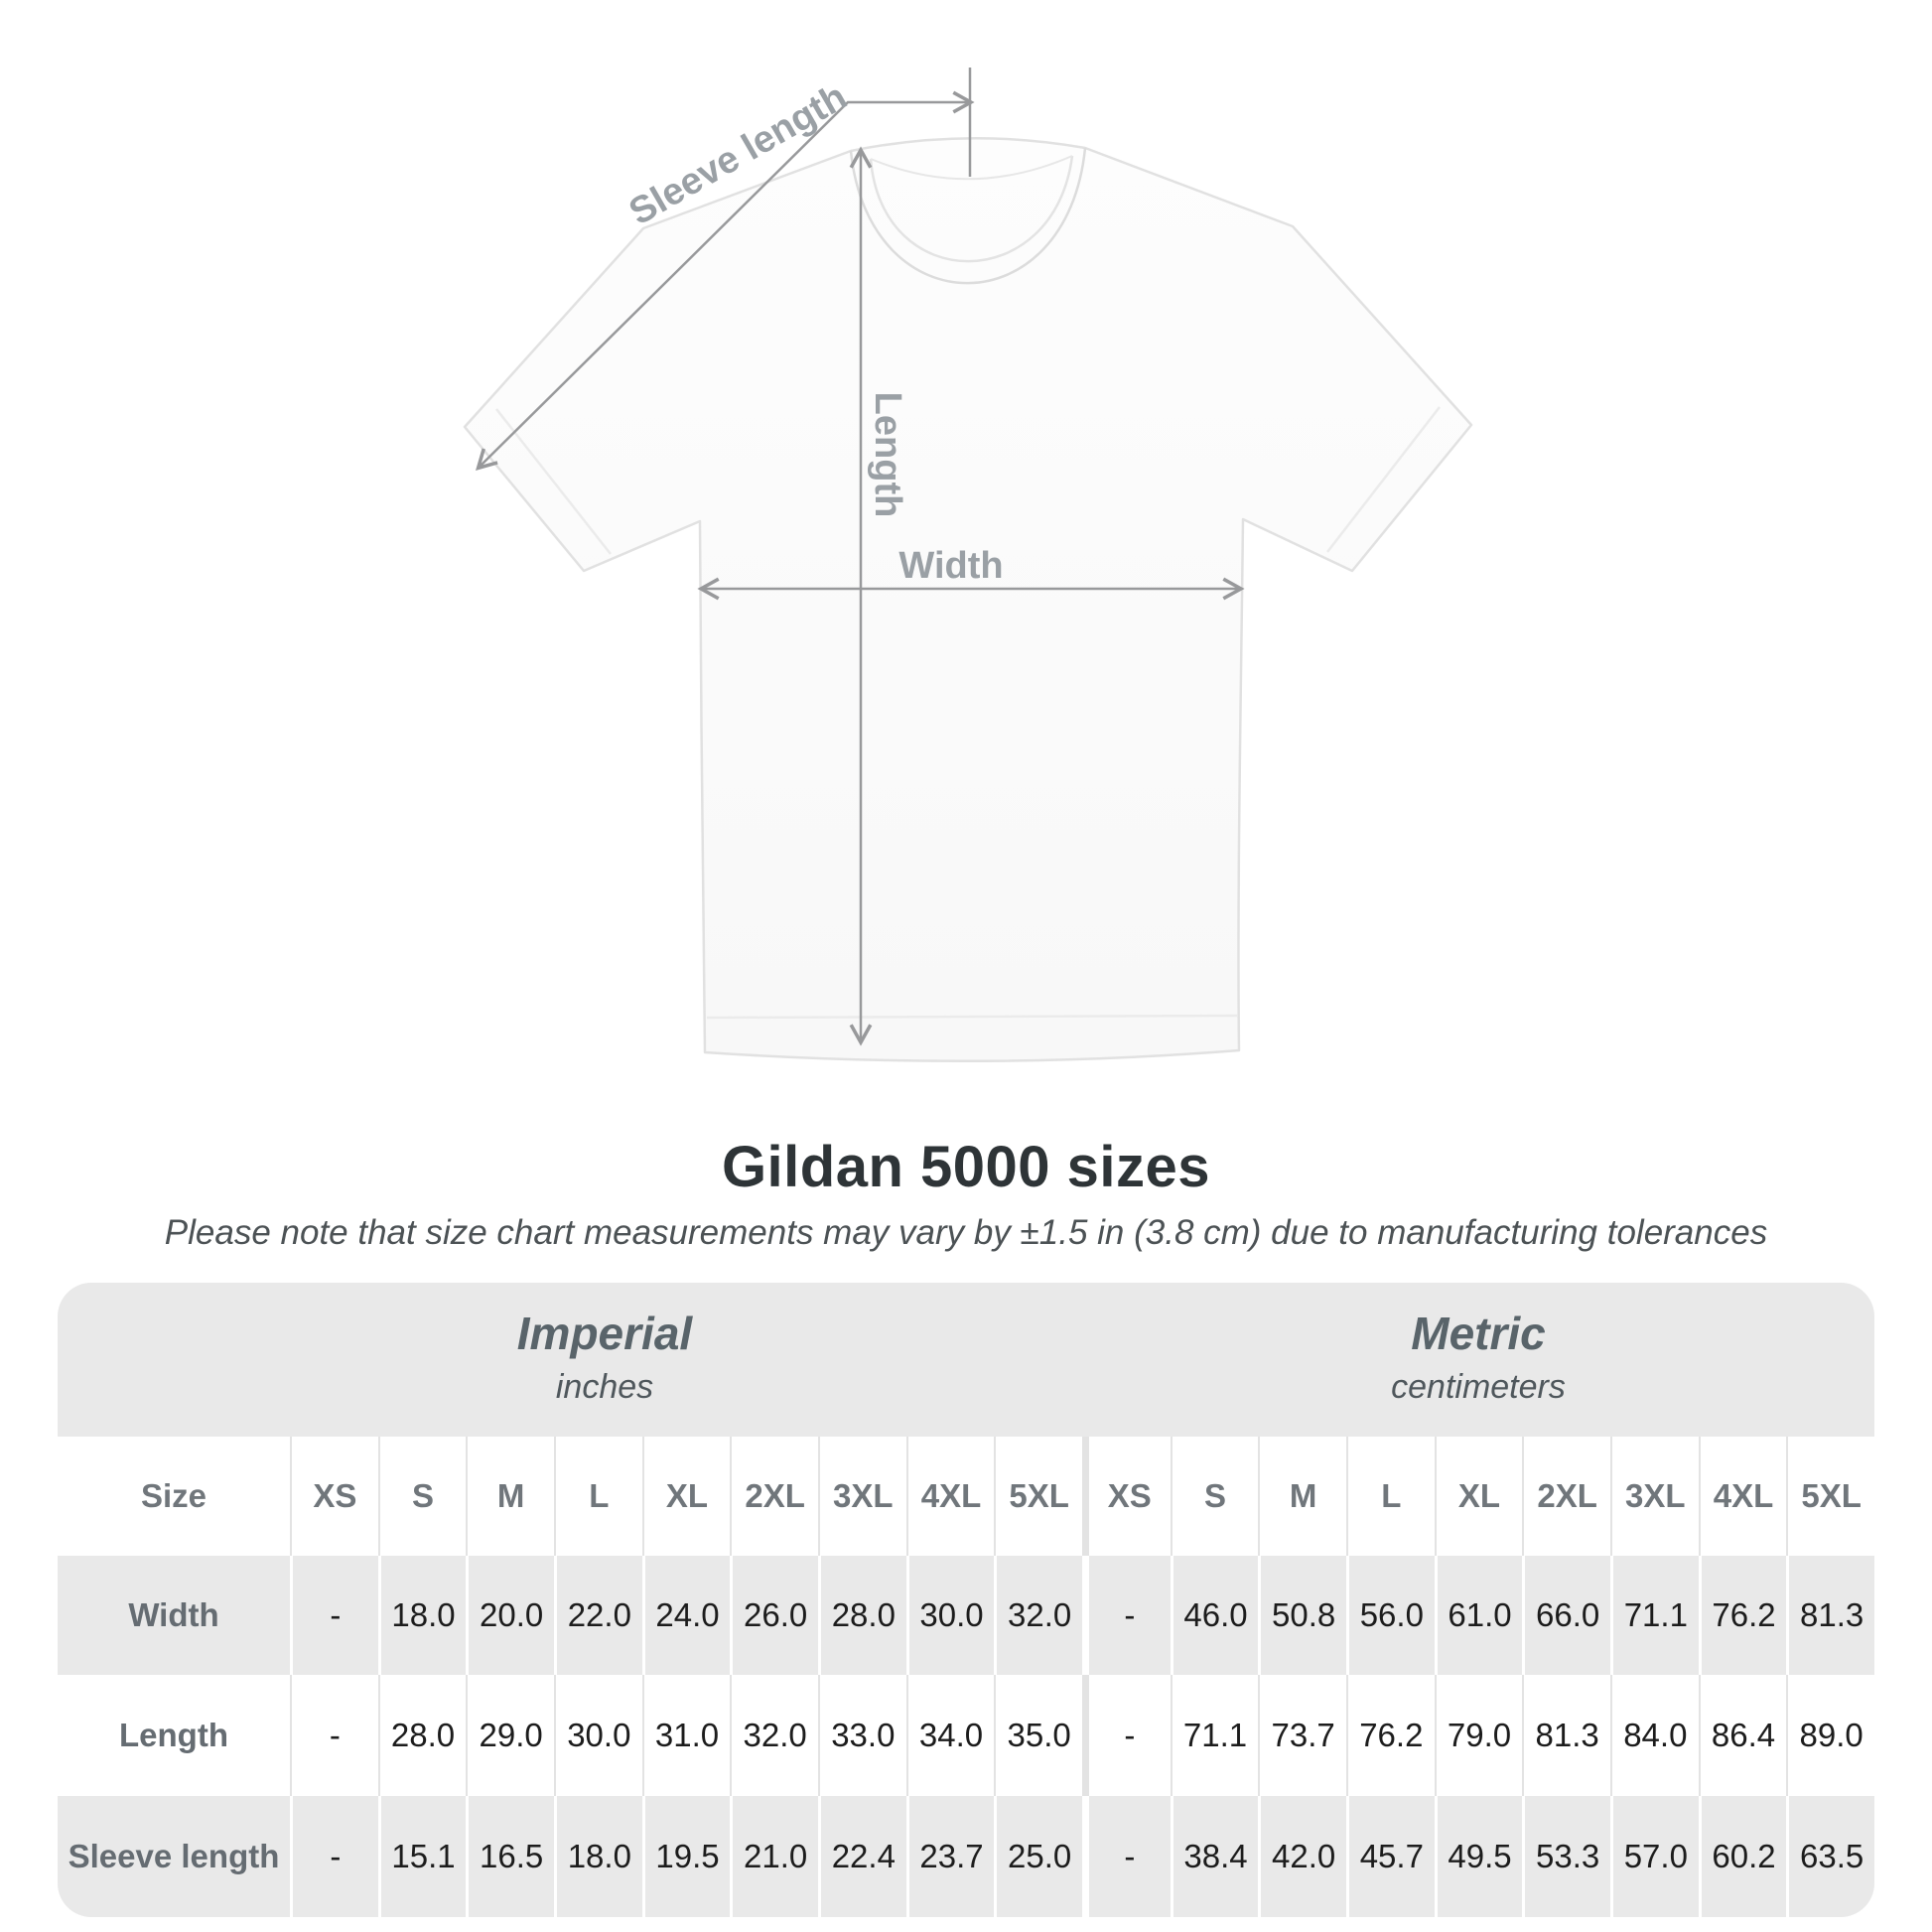 The image size is (1932, 1932). I want to click on row-label: Length, so click(173, 1735).